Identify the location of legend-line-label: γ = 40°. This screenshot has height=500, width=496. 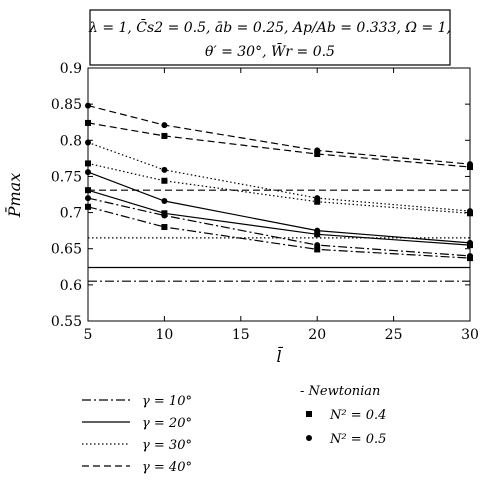
(167, 467).